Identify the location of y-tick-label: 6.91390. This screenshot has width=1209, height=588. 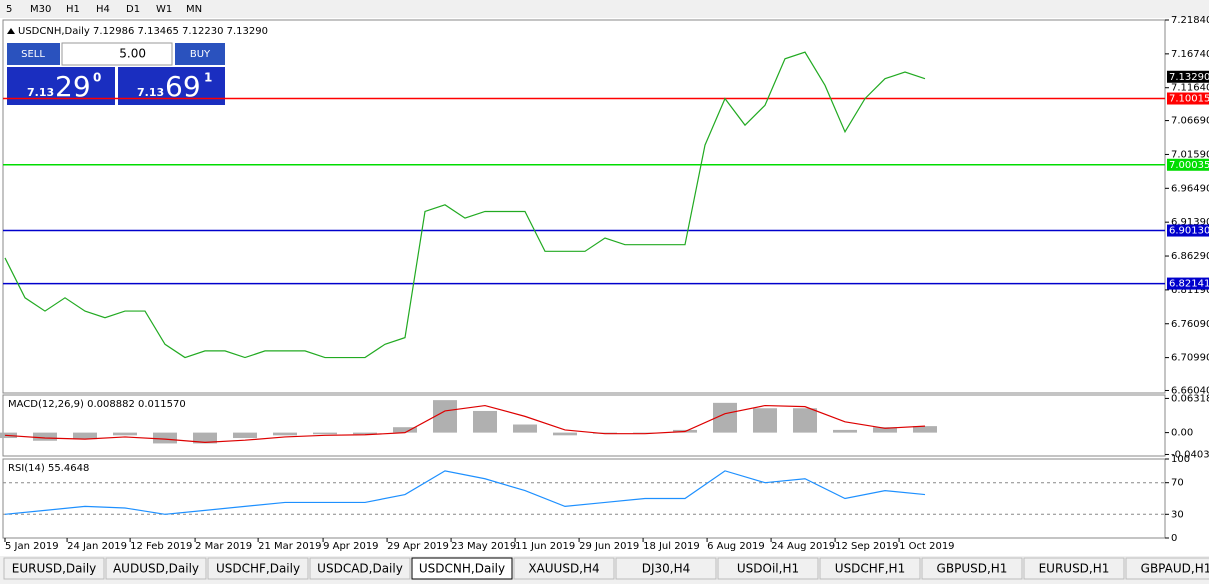
(1190, 222).